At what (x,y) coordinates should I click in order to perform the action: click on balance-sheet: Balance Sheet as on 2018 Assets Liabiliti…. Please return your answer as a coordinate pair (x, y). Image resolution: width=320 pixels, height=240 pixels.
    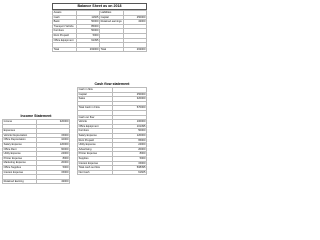
    Looking at the image, I should click on (99, 28).